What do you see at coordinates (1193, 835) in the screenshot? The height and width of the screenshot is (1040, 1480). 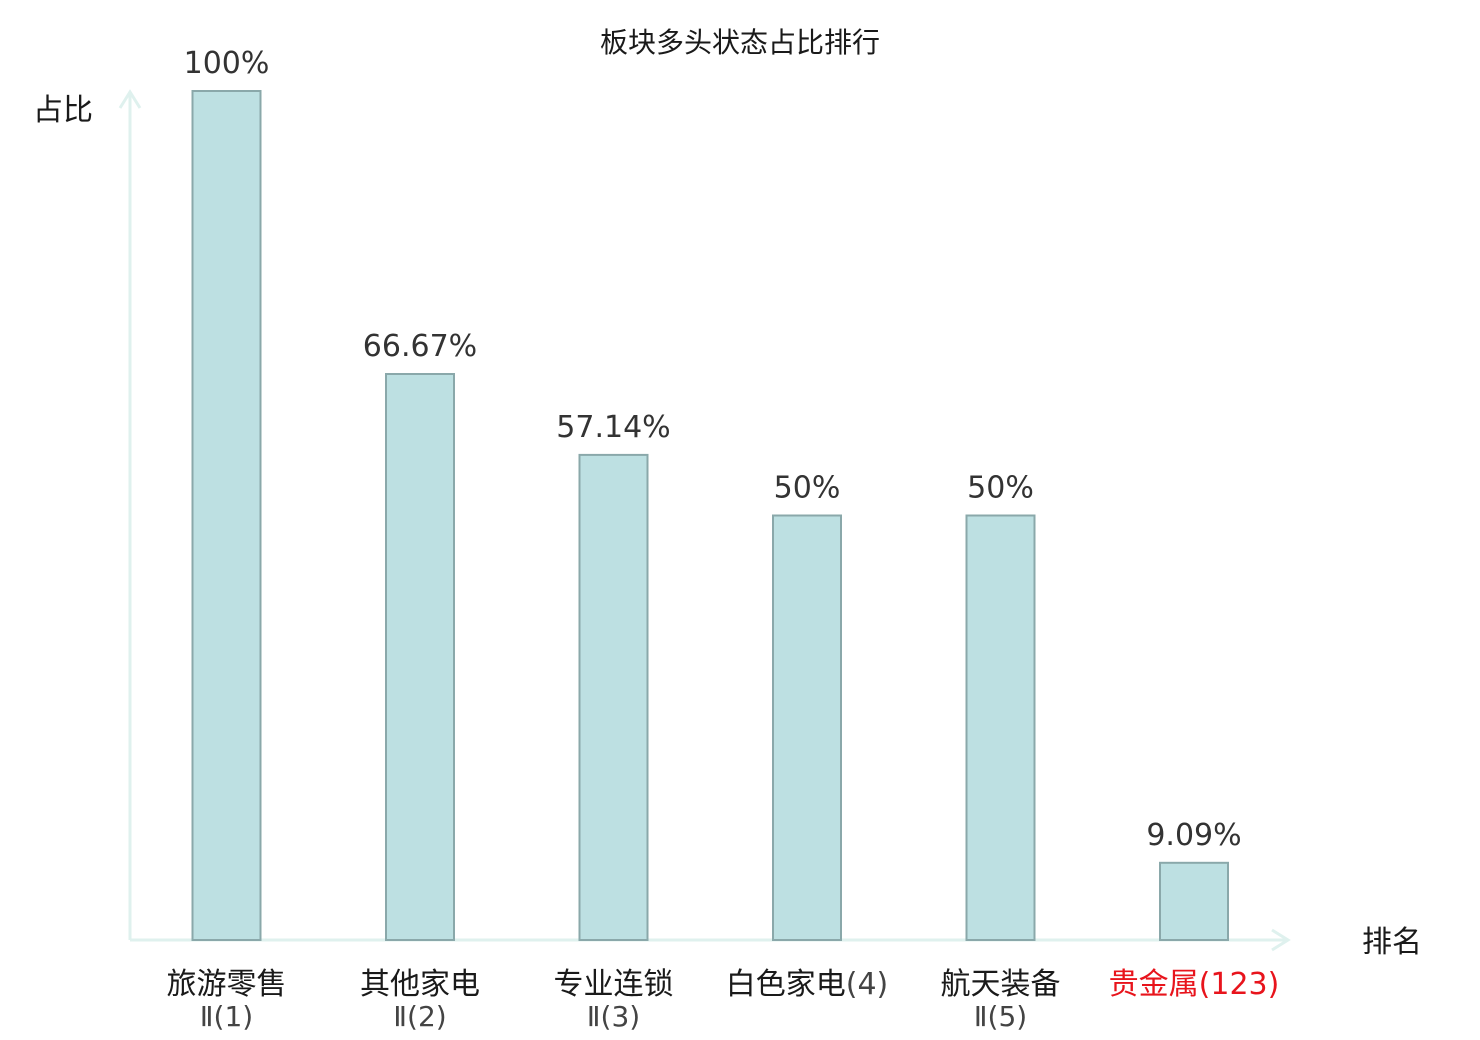 I see `value-label-6: 9.09%` at bounding box center [1193, 835].